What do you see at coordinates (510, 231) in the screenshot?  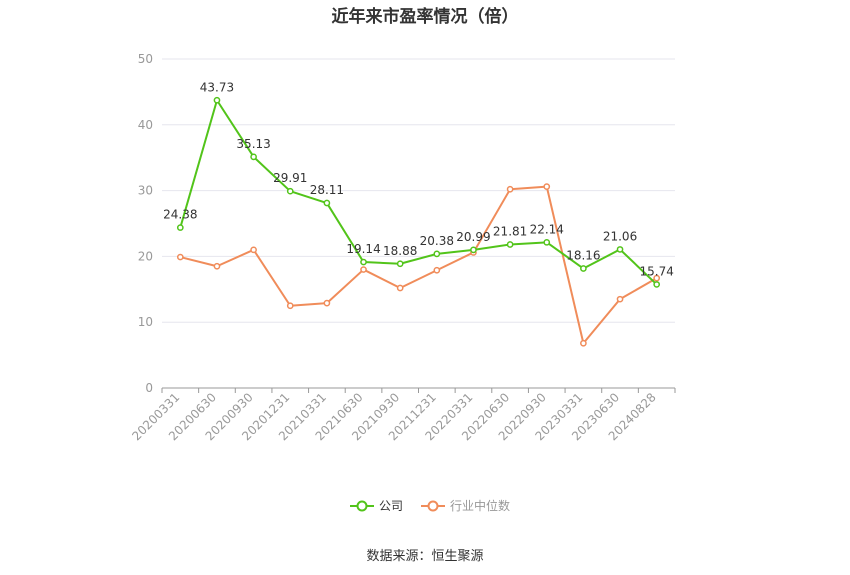 I see `data-label: 21.81` at bounding box center [510, 231].